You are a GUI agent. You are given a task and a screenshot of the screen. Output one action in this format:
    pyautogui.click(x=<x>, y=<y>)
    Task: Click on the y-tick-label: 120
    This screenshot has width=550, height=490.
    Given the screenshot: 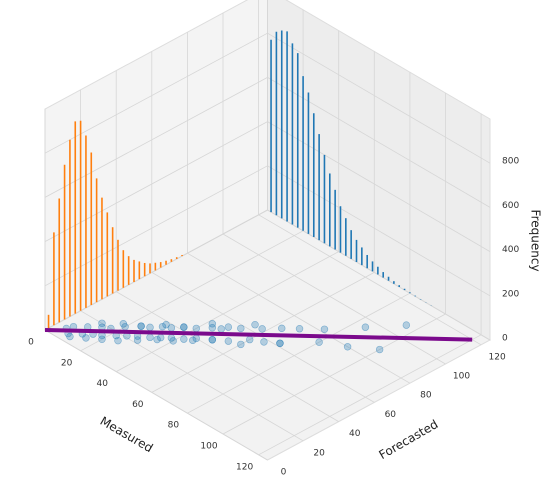 What is the action you would take?
    pyautogui.click(x=497, y=357)
    